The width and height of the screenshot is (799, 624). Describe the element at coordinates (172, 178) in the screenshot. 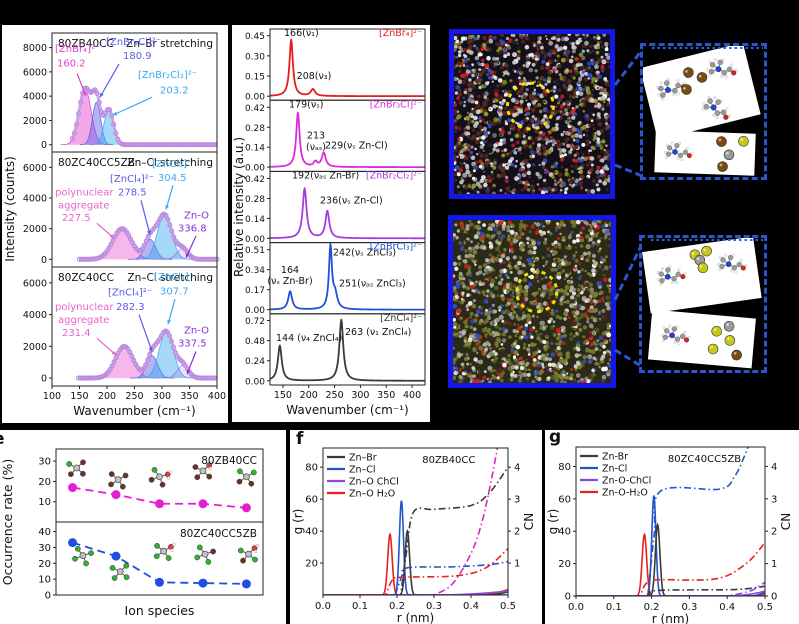

I see `panel-a-peak-label: 304.5` at that location.